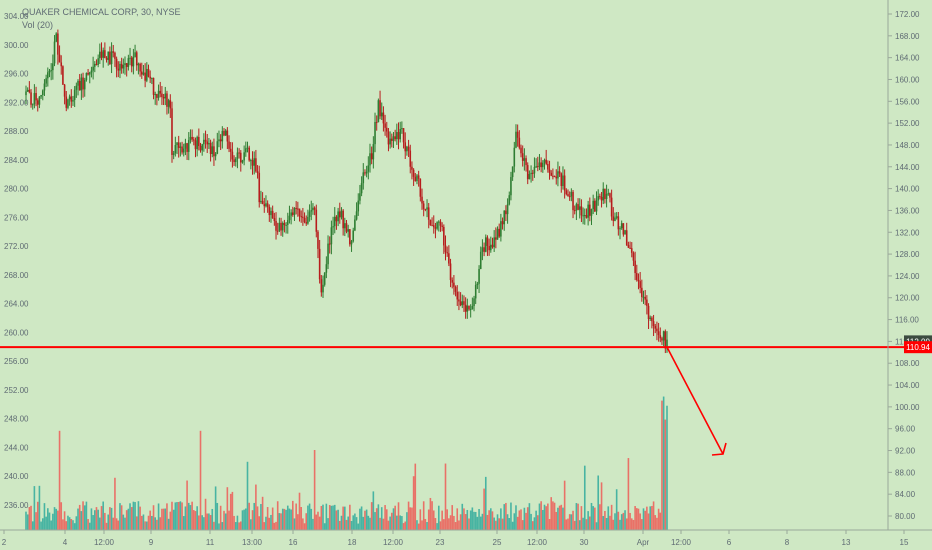  What do you see at coordinates (907, 123) in the screenshot?
I see `right-axis-tick-5: 152.00` at bounding box center [907, 123].